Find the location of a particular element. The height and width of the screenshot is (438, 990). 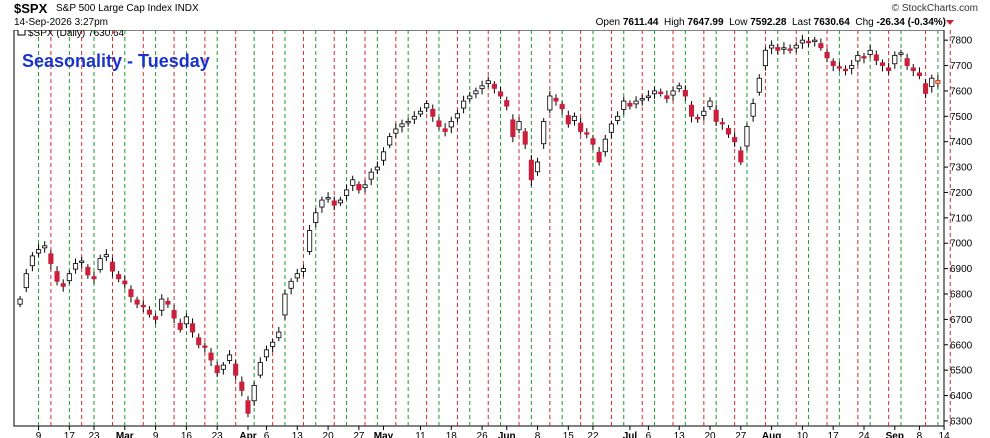

open-value: 7611.44 is located at coordinates (640, 22).